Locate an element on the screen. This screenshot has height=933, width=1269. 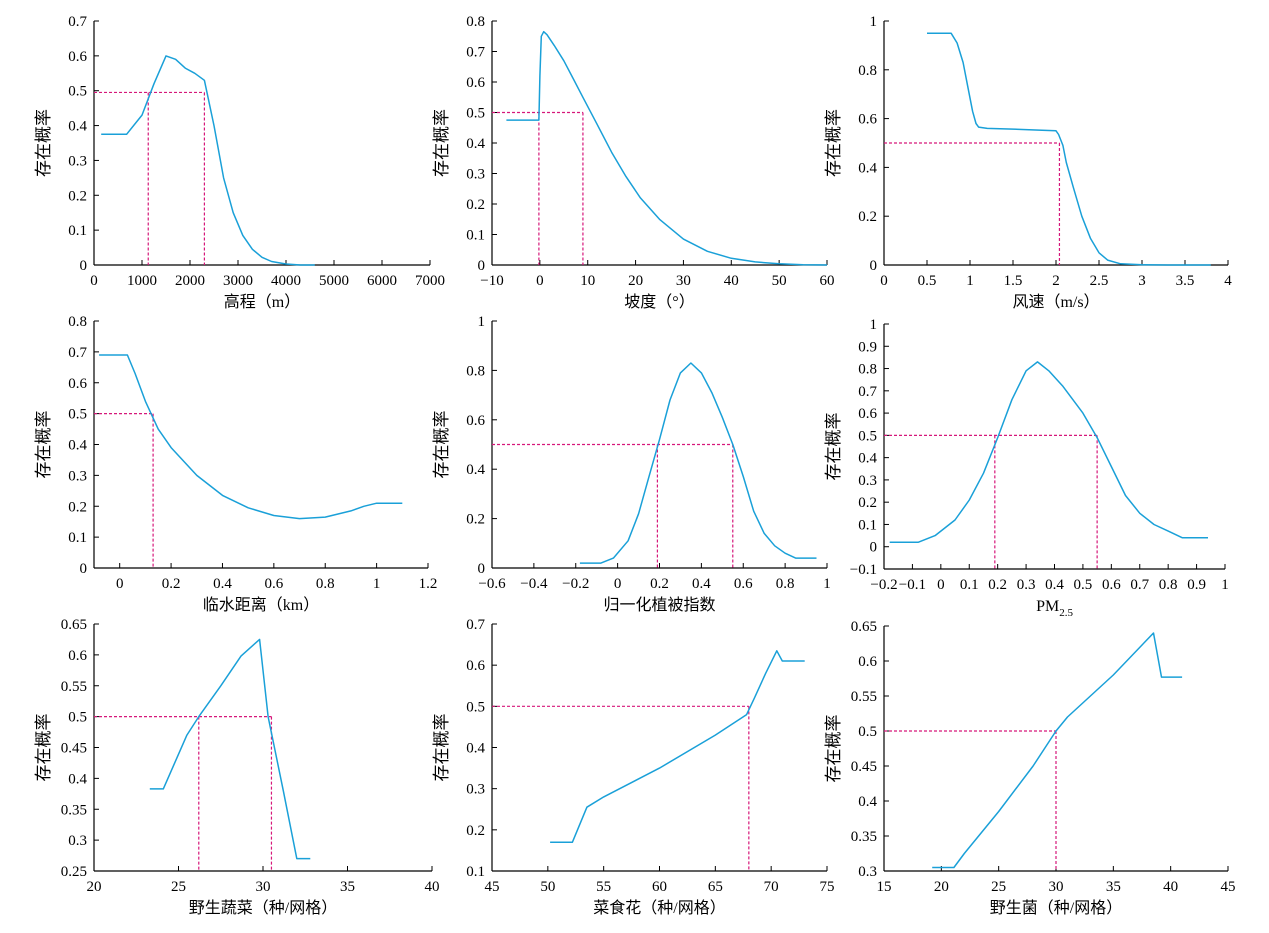
x-axis-label-text: 菜食花（种/网格） is located at coordinates (659, 908).